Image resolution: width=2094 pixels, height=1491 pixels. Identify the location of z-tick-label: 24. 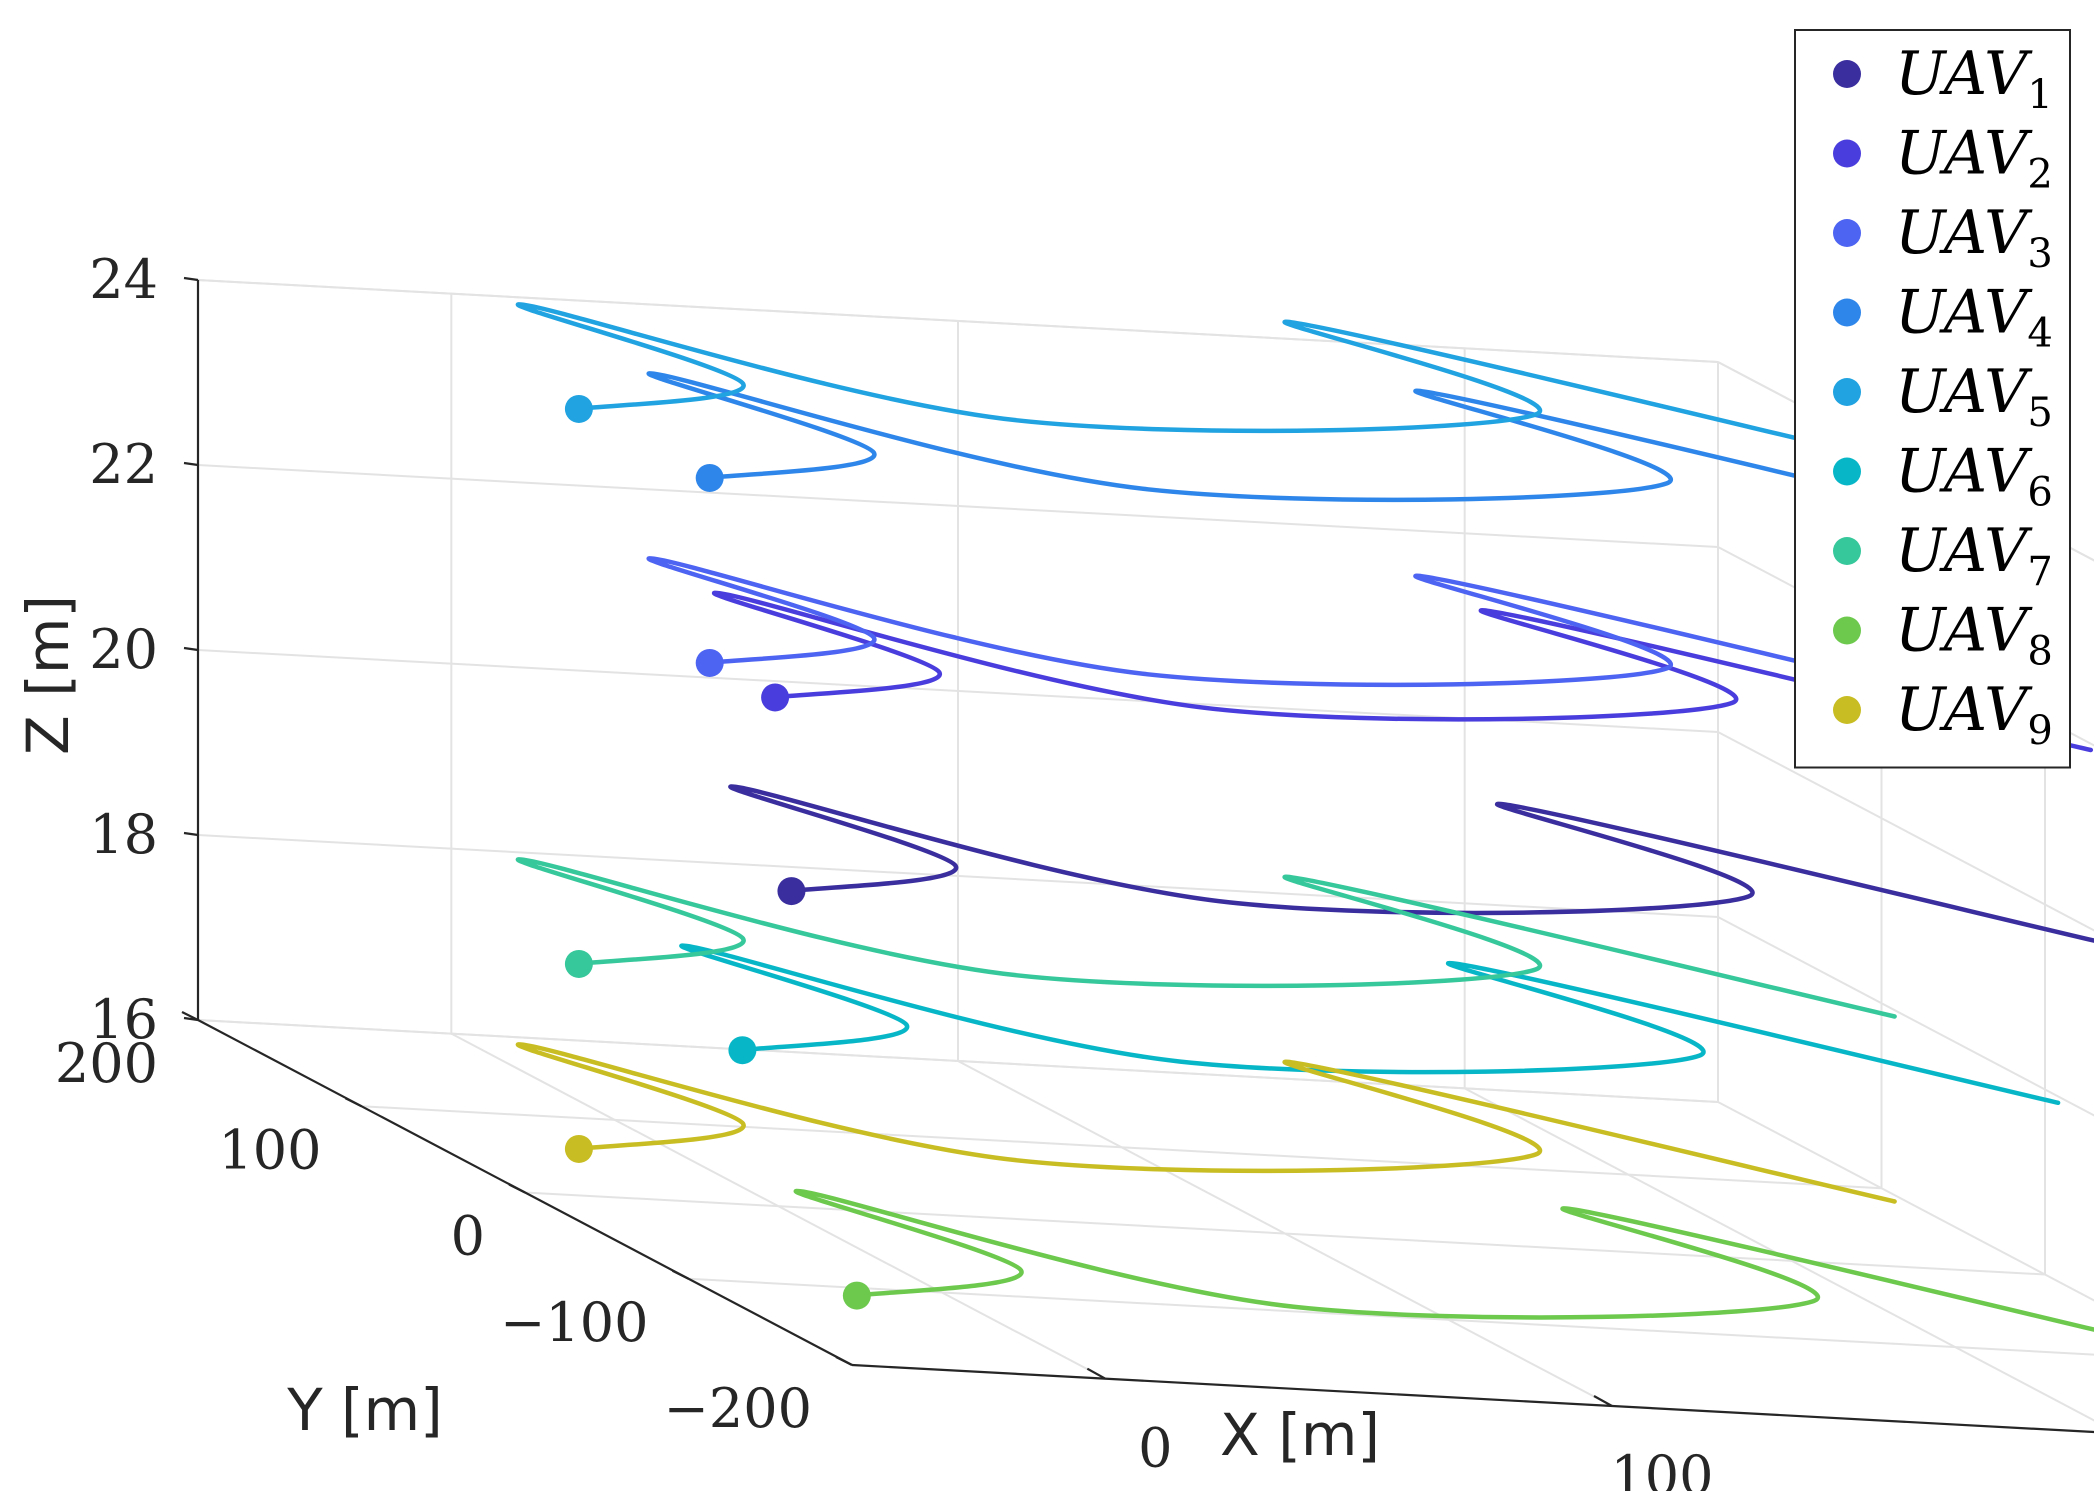
(123, 279).